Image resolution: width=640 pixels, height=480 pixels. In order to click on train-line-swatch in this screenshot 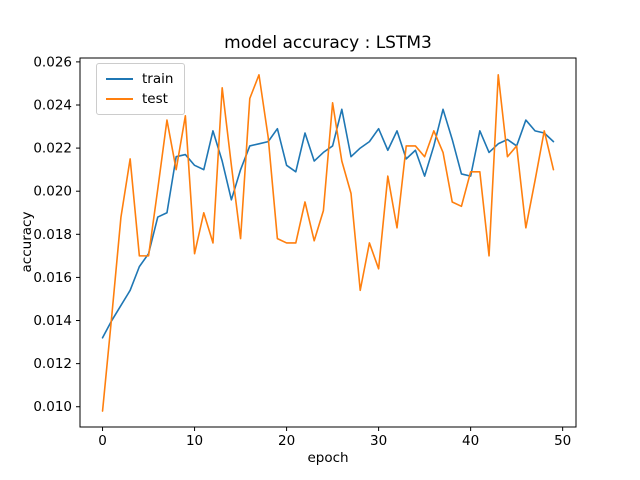, I will do `click(119, 79)`.